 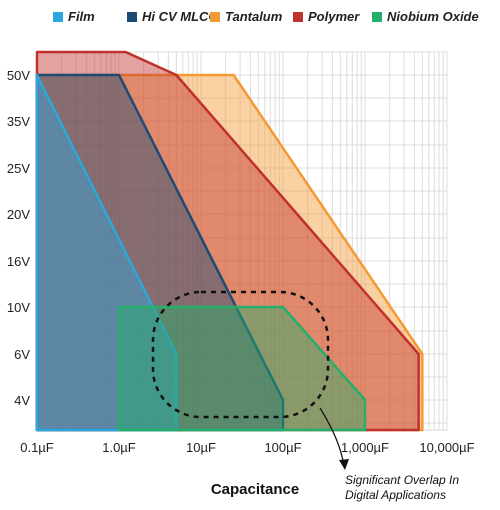 What do you see at coordinates (446, 447) in the screenshot?
I see `x-tick-label: 10,000µF` at bounding box center [446, 447].